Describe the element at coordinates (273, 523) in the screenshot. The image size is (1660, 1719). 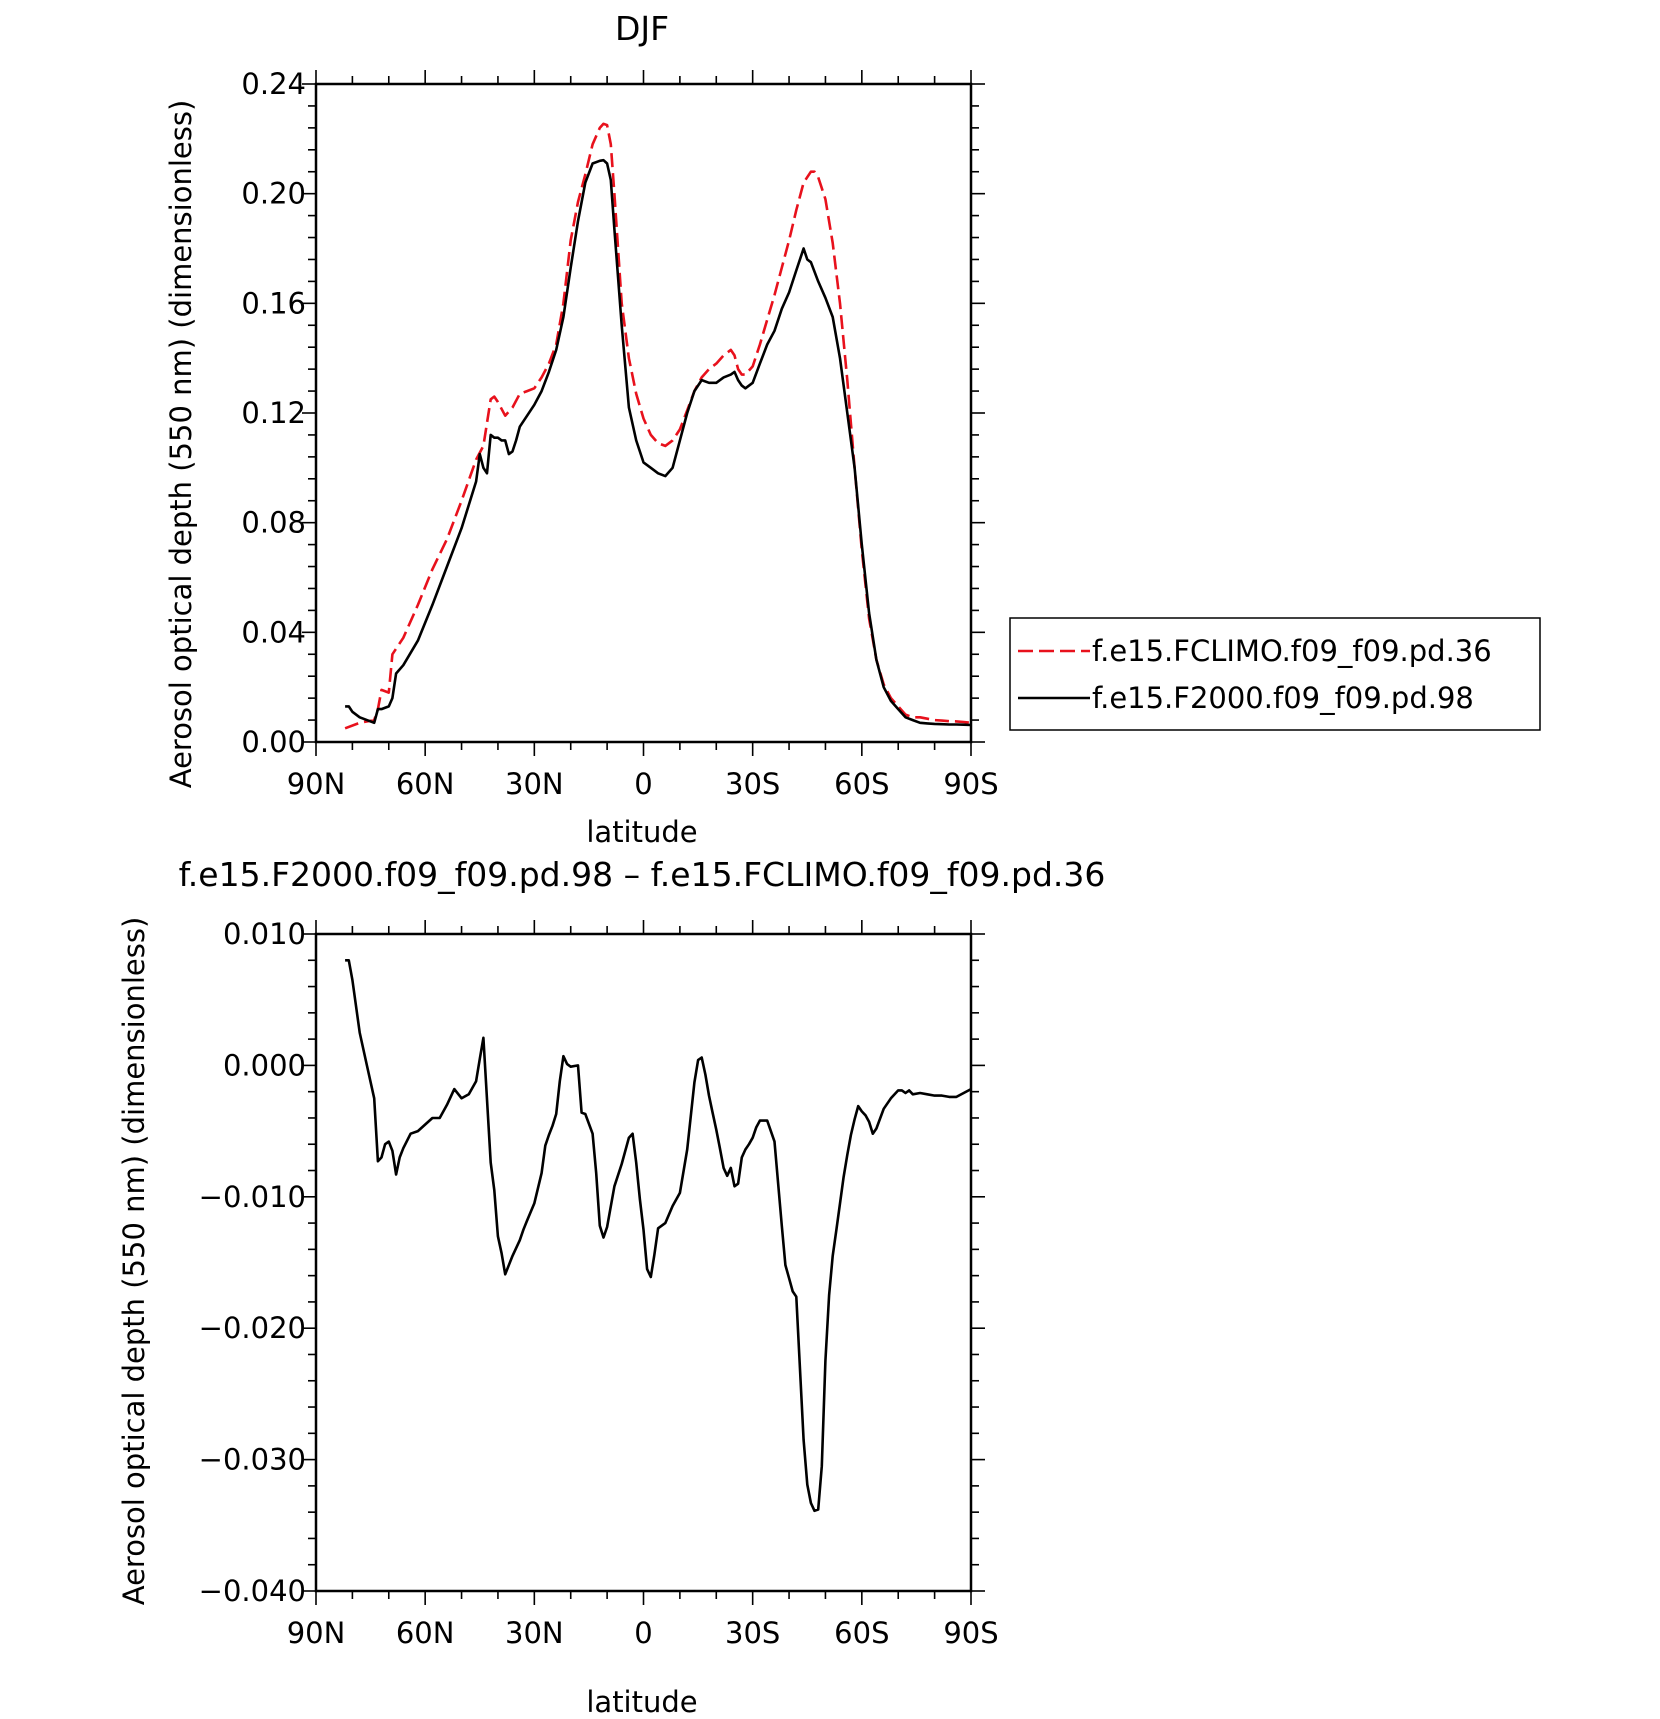
I see `y-tick-label: 0.08` at that location.